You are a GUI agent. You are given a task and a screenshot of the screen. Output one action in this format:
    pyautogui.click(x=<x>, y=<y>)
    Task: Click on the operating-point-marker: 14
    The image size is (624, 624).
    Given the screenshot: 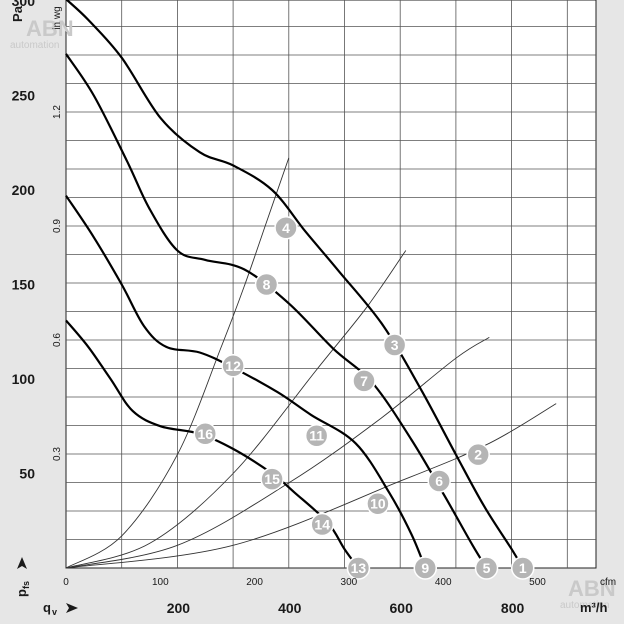 What is the action you would take?
    pyautogui.click(x=322, y=524)
    